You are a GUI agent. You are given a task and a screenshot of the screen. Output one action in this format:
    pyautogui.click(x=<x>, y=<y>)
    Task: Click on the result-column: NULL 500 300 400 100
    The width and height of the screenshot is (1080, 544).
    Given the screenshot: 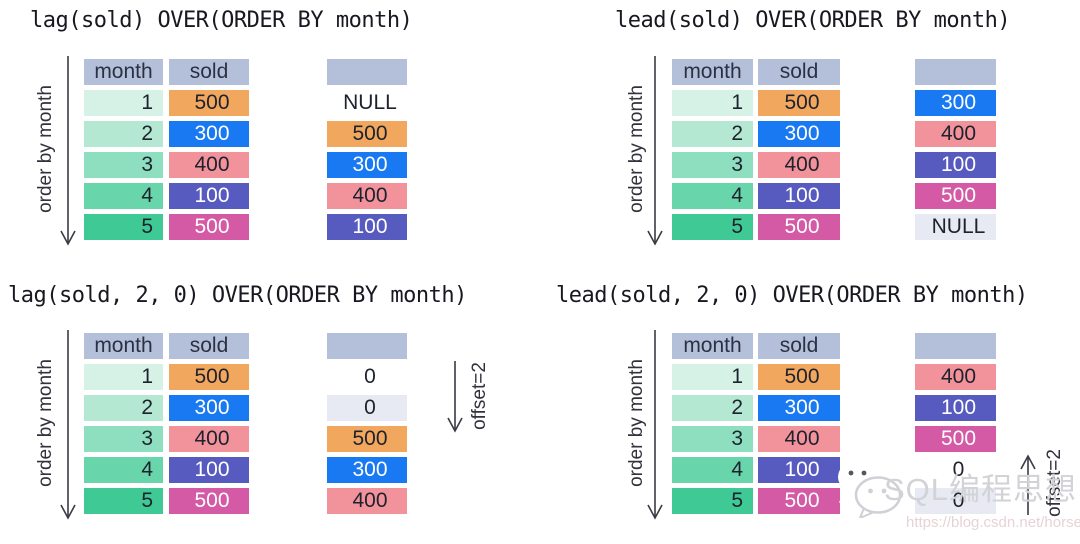 What is the action you would take?
    pyautogui.click(x=367, y=149)
    